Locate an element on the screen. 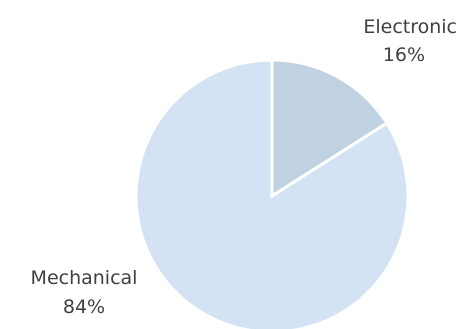 Image resolution: width=468 pixels, height=329 pixels. slice-value-label-mechanical: 84% is located at coordinates (84, 307).